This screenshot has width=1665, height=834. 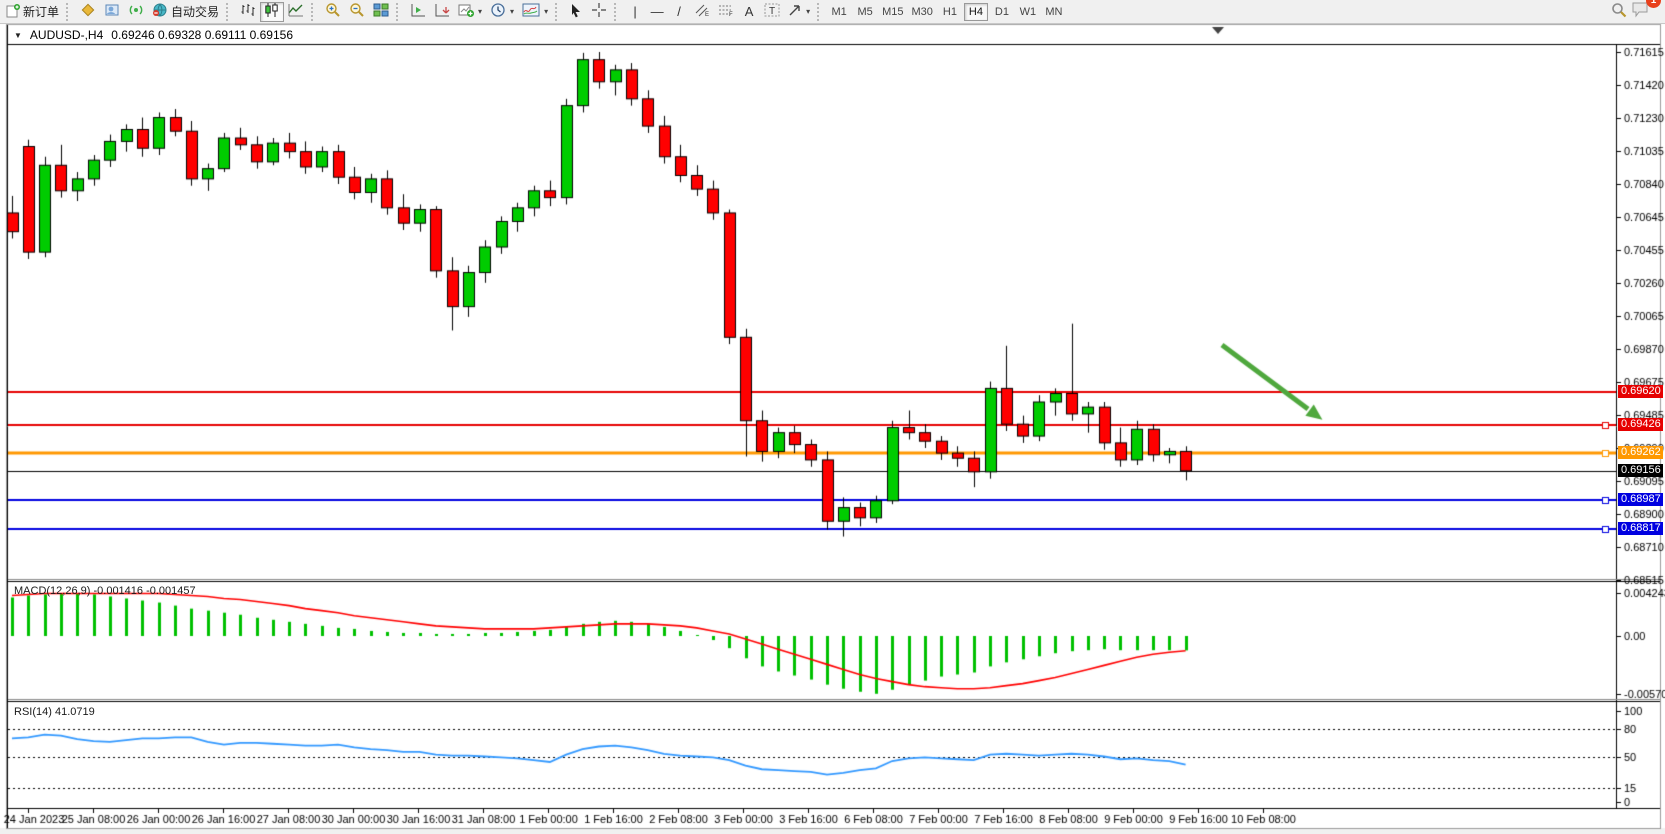 I want to click on zoom-out-icon, so click(x=357, y=11).